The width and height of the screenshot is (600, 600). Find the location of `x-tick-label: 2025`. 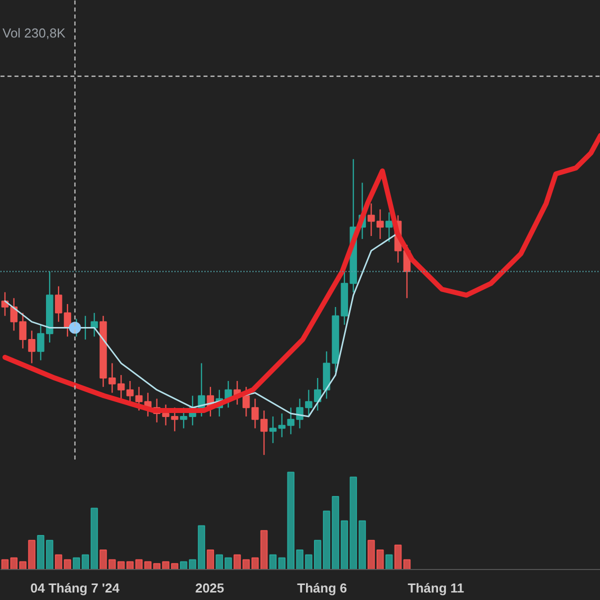

x-tick-label: 2025 is located at coordinates (209, 588).